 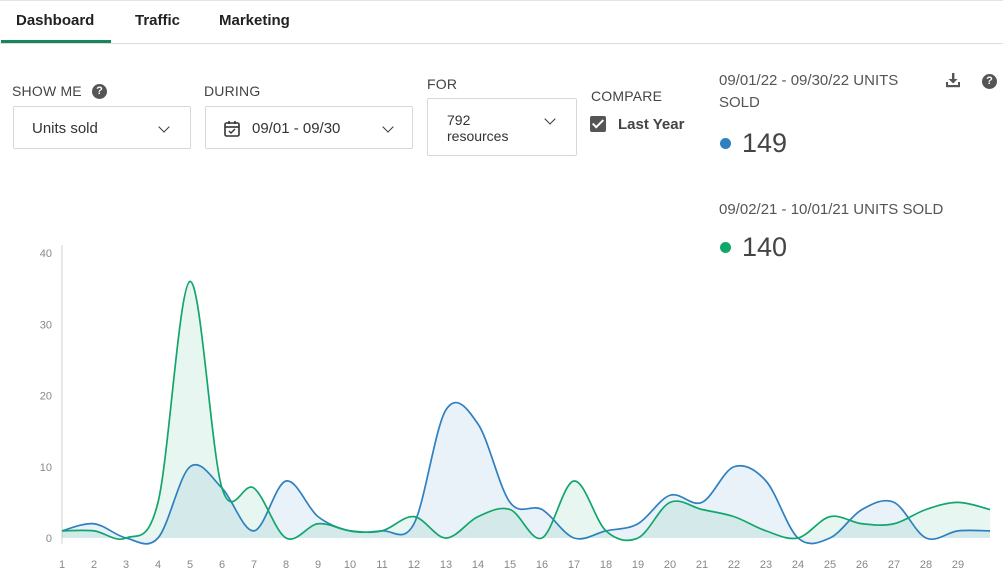 What do you see at coordinates (158, 20) in the screenshot?
I see `tab-traffic: Traffic` at bounding box center [158, 20].